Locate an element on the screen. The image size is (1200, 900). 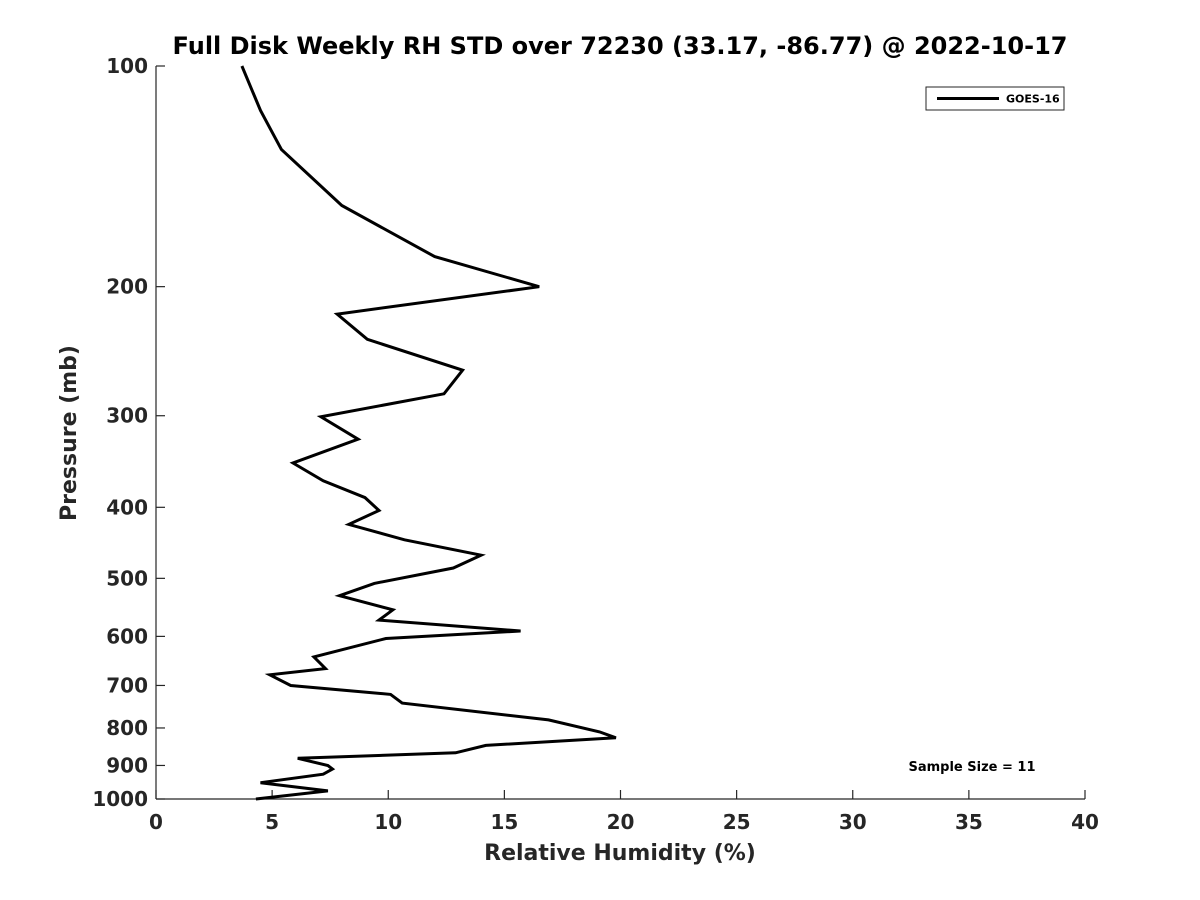
y-tick-label: 600 is located at coordinates (127, 636).